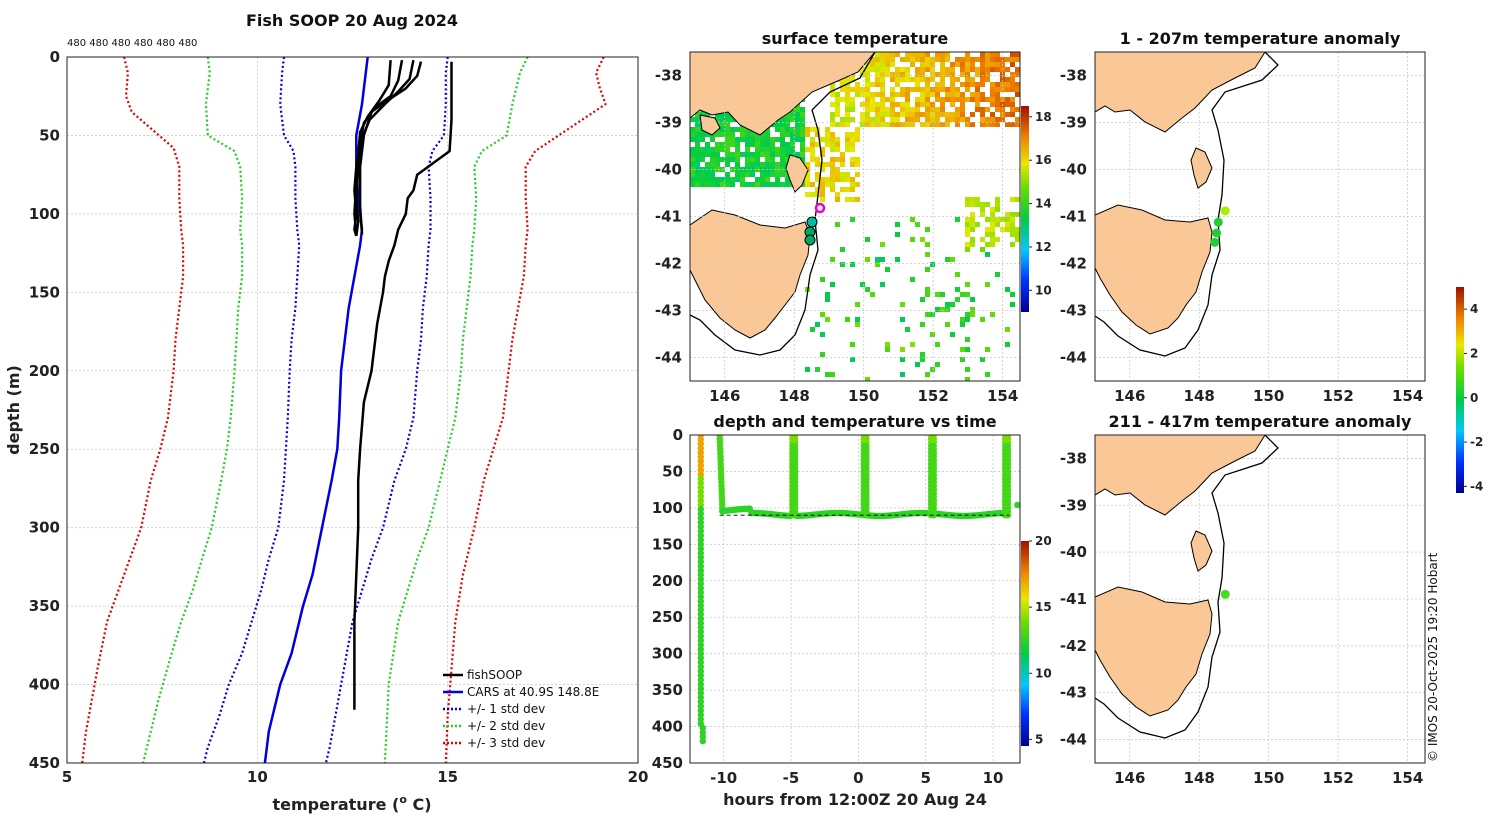  What do you see at coordinates (1073, 76) in the screenshot?
I see `y-tick-label: -38` at bounding box center [1073, 76].